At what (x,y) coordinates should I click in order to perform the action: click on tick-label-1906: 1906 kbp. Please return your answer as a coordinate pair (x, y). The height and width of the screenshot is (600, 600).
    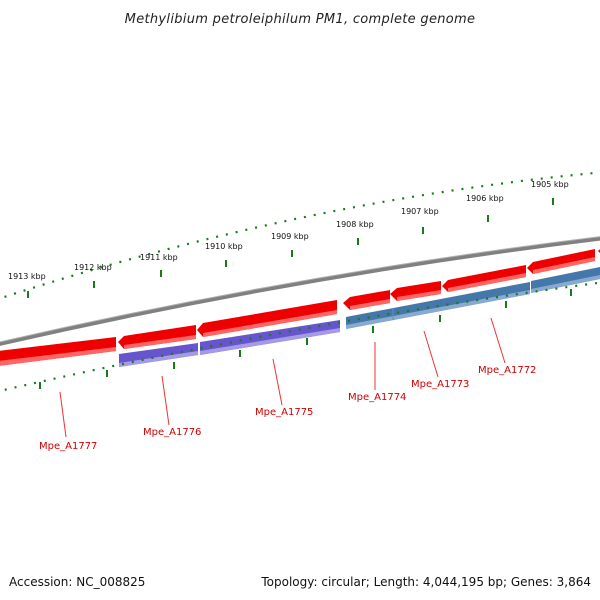
    Looking at the image, I should click on (485, 198).